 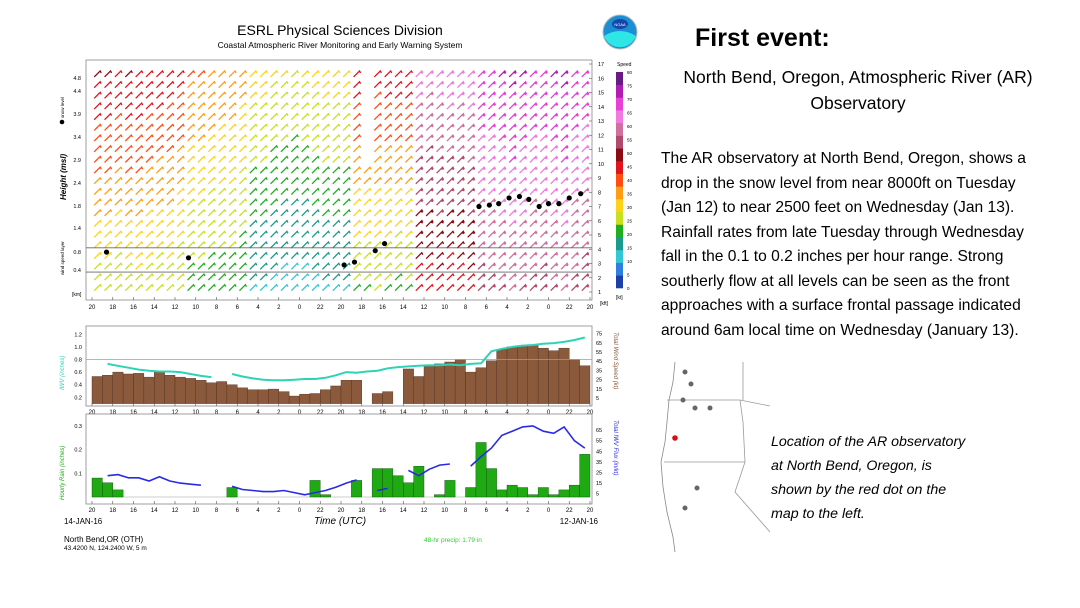 What do you see at coordinates (601, 151) in the screenshot?
I see `right-tick-label: 11` at bounding box center [601, 151].